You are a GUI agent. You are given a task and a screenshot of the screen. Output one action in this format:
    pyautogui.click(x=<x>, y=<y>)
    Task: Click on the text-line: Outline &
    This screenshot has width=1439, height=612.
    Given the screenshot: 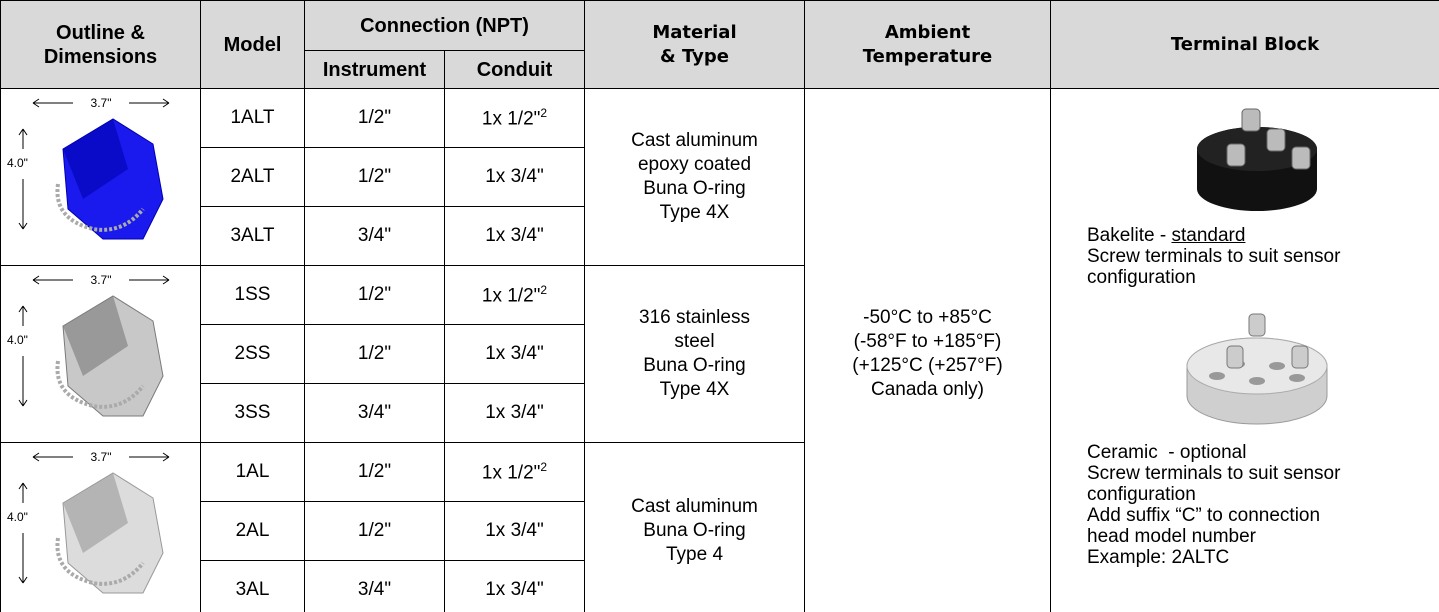 What is the action you would take?
    pyautogui.click(x=100, y=32)
    